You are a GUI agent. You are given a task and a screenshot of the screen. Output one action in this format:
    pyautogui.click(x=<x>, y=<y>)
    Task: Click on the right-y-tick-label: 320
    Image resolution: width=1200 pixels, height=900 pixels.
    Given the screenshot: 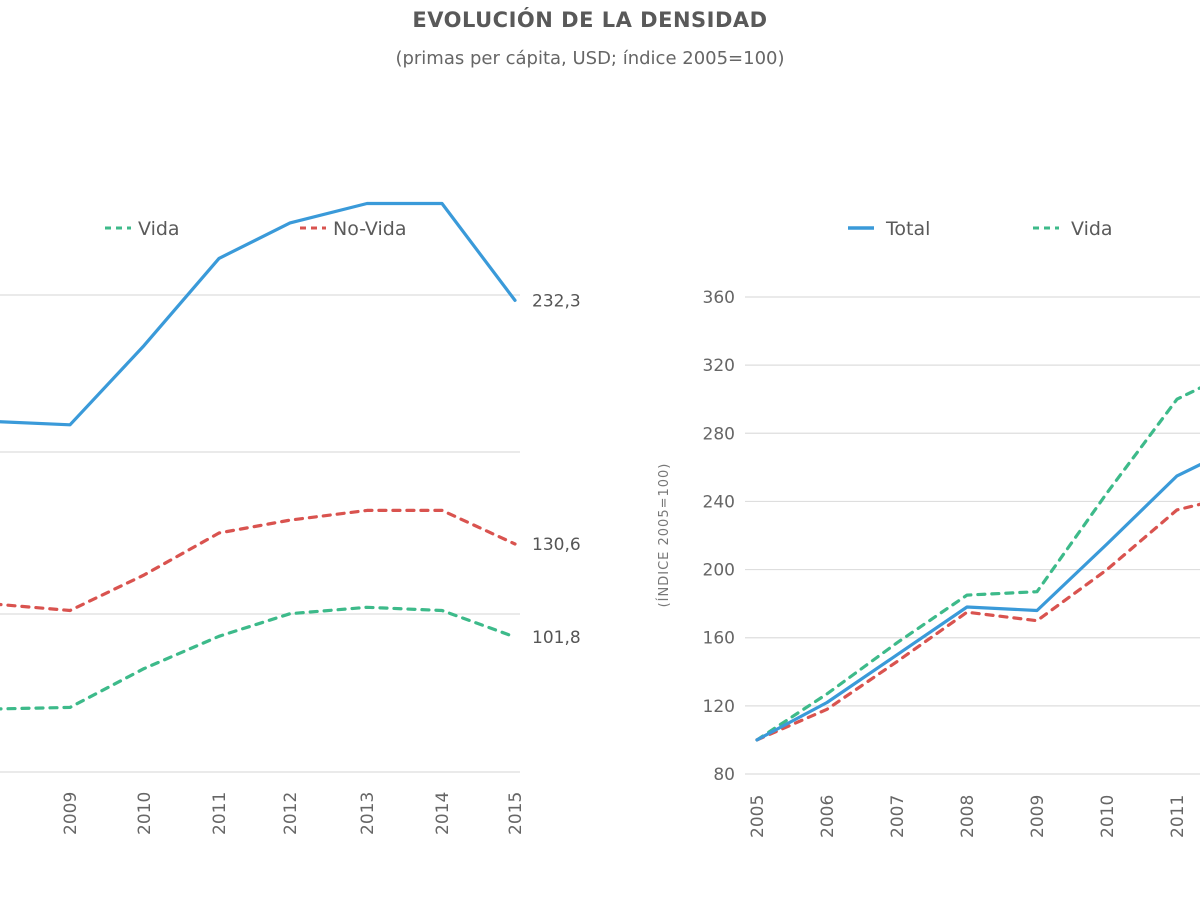 What is the action you would take?
    pyautogui.click(x=719, y=366)
    